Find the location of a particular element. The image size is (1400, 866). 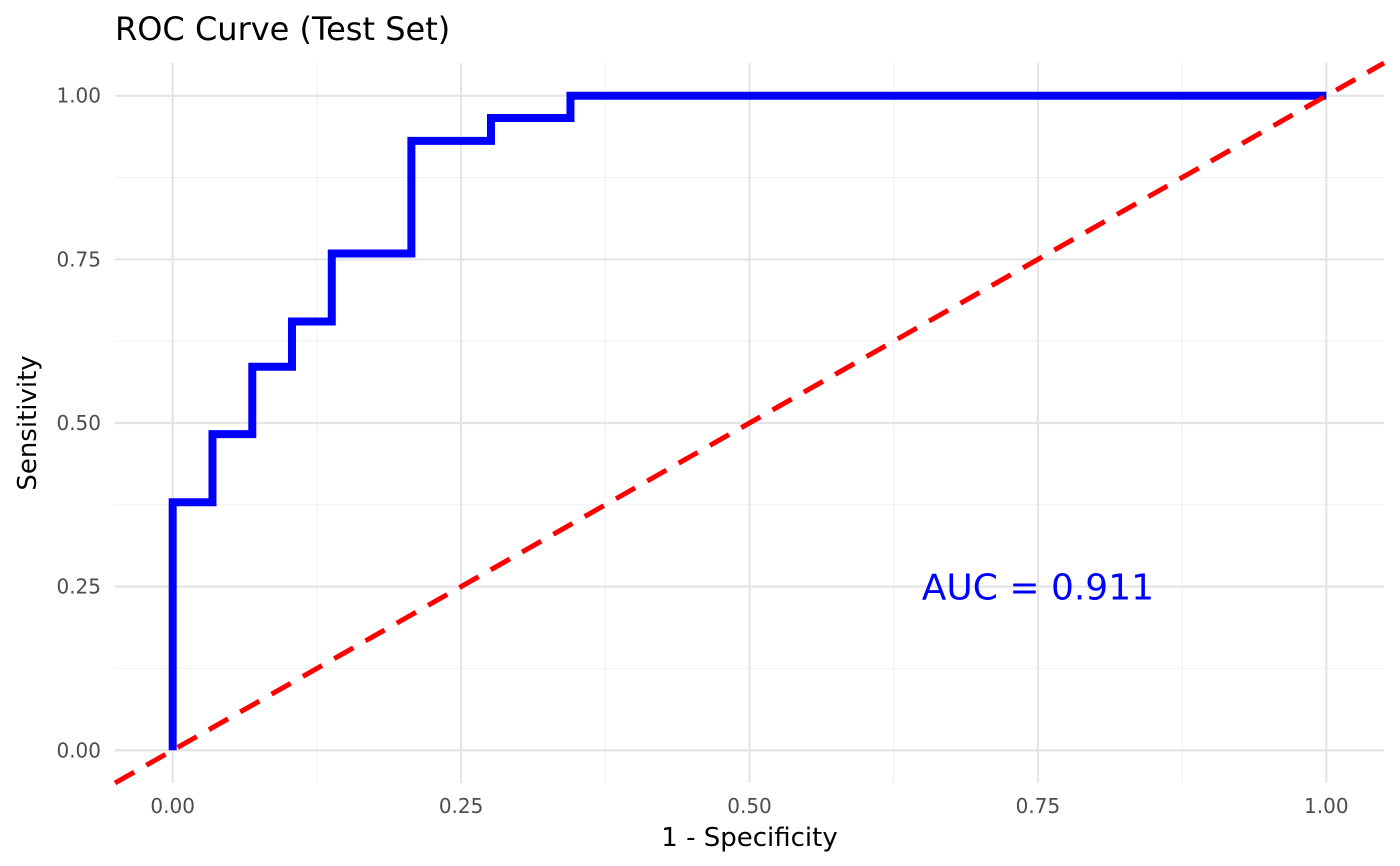

y-tick-label: 1.00 is located at coordinates (78, 96).